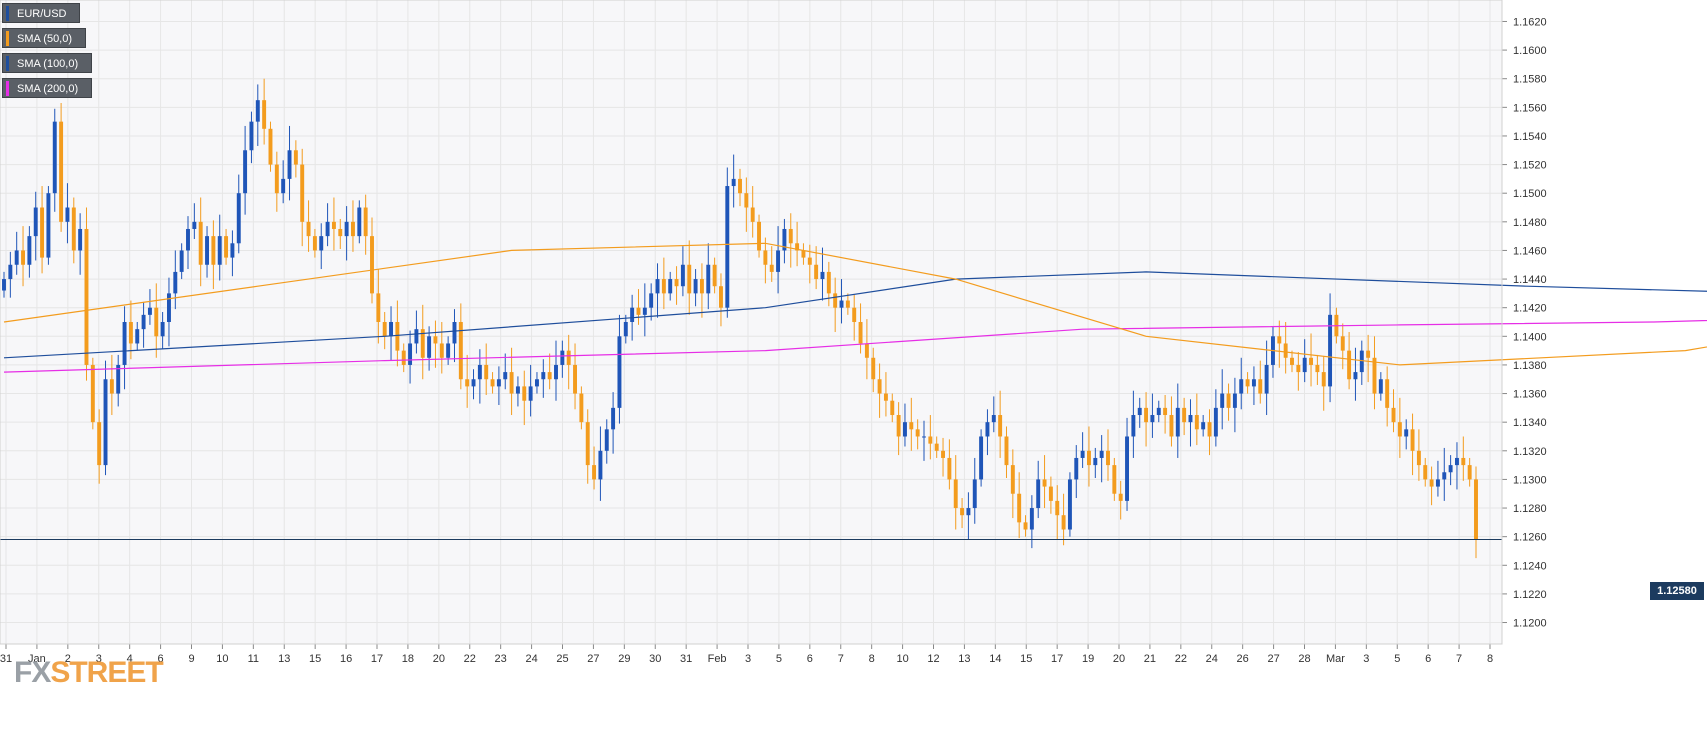  What do you see at coordinates (1530, 538) in the screenshot?
I see `y-tick-label: 1.1260` at bounding box center [1530, 538].